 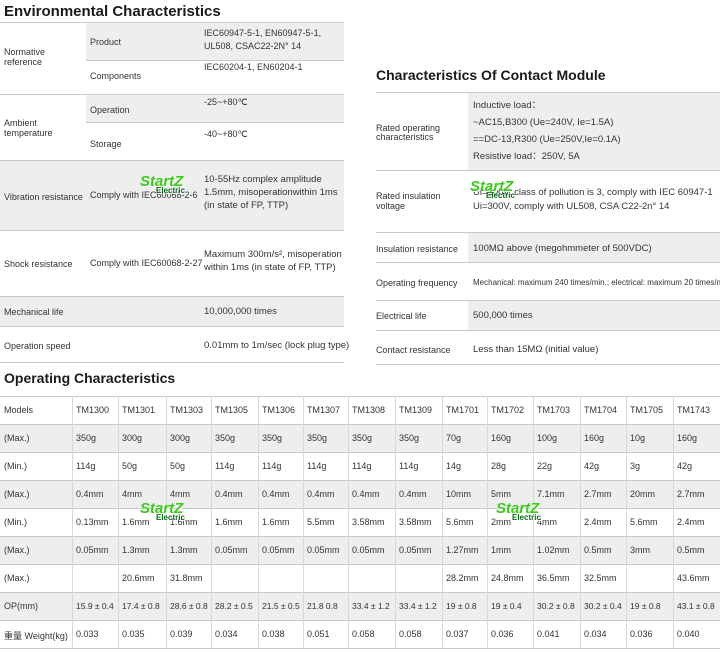 What do you see at coordinates (638, 438) in the screenshot?
I see `table-cell: 10g` at bounding box center [638, 438].